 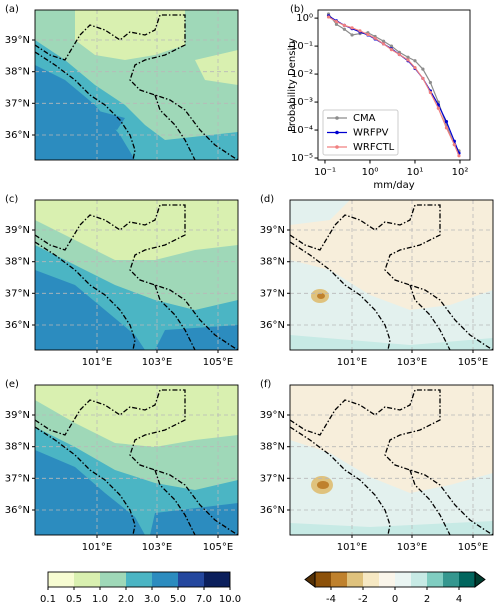 I want to click on colorbar-label: -4, so click(x=331, y=599).